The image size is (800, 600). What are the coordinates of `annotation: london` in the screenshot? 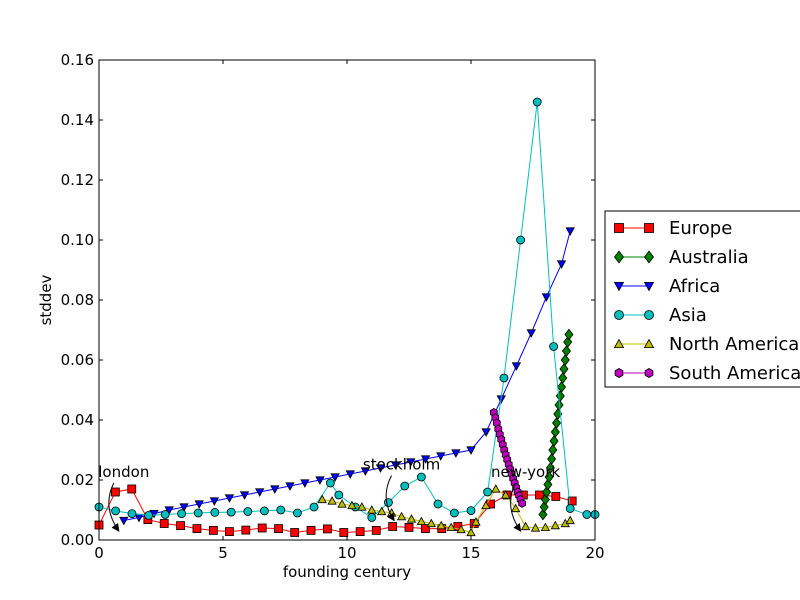 It's located at (123, 497).